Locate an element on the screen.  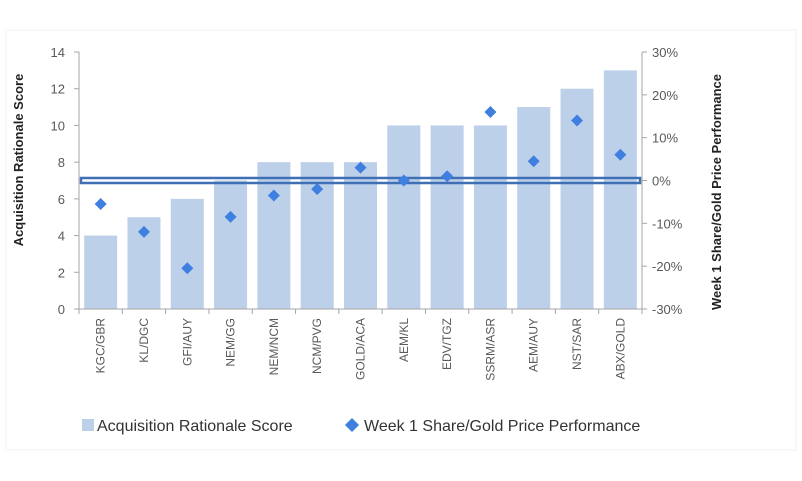
left-tick-label: 4 is located at coordinates (61, 236).